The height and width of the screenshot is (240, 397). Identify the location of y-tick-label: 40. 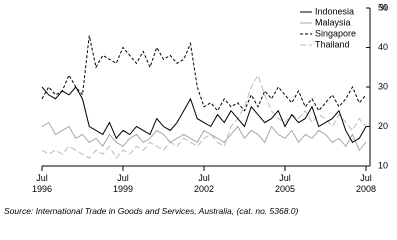
(383, 47).